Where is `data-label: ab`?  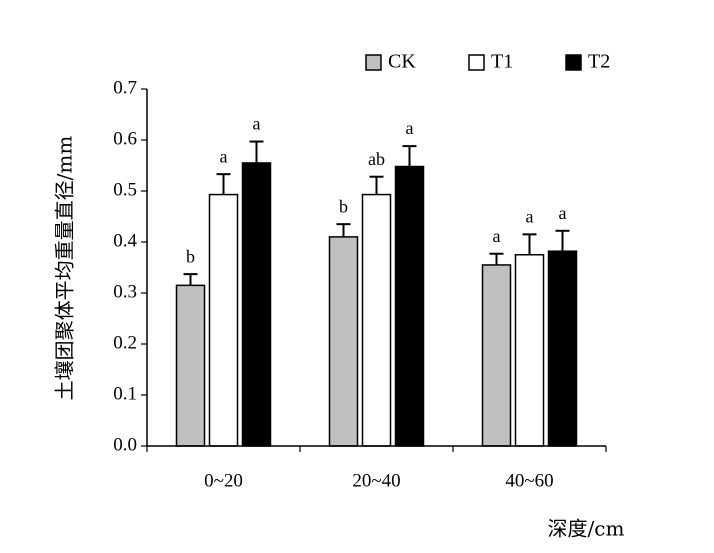 data-label: ab is located at coordinates (376, 159).